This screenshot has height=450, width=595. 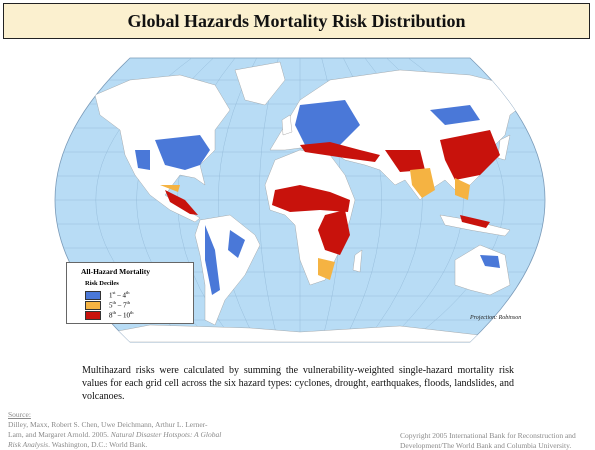 I want to click on source-text: . Washington, D.C.: World Bank., so click(x=98, y=444).